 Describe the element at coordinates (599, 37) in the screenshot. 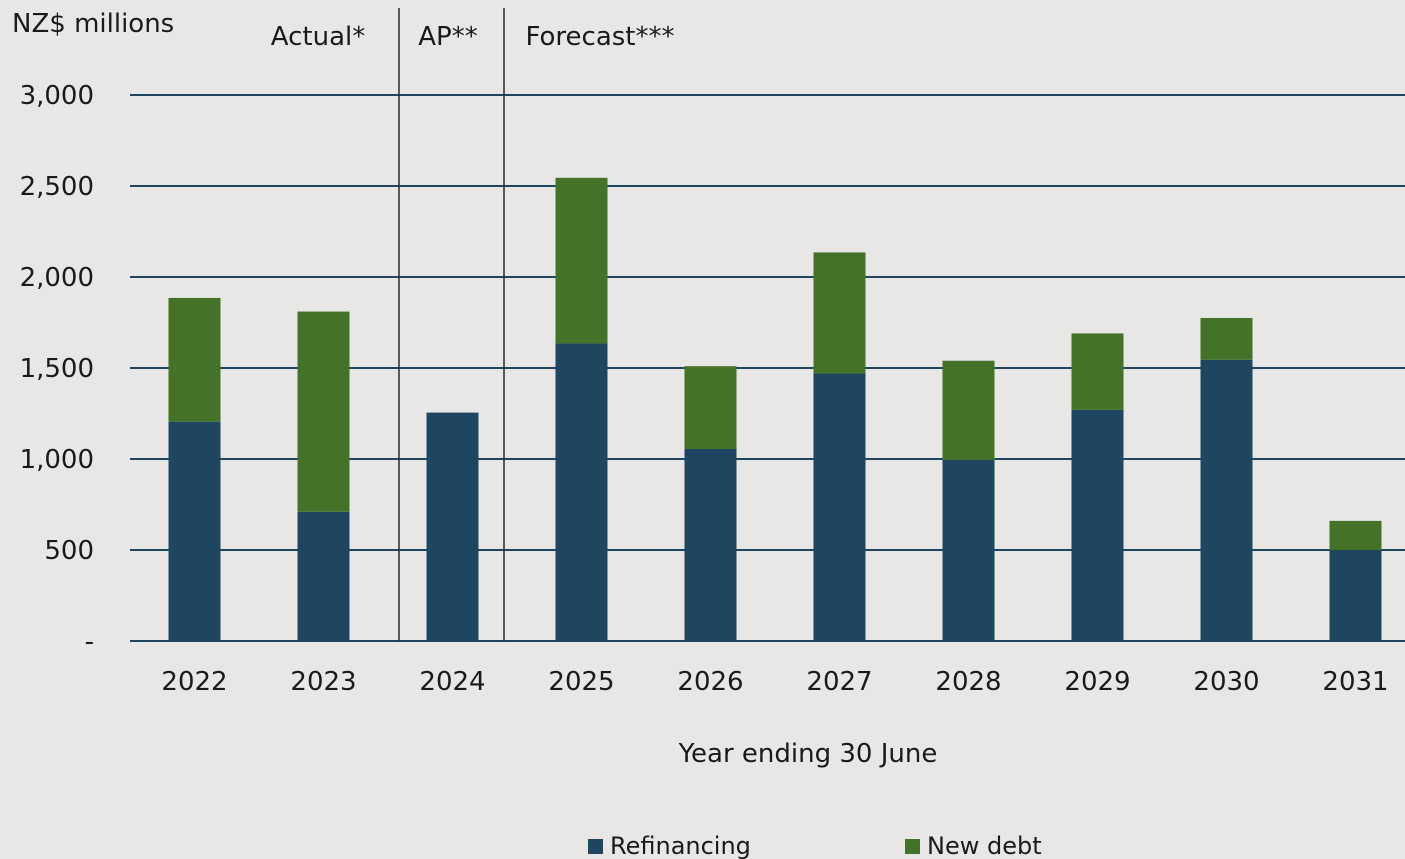

I see `region-label: Forecast***` at that location.